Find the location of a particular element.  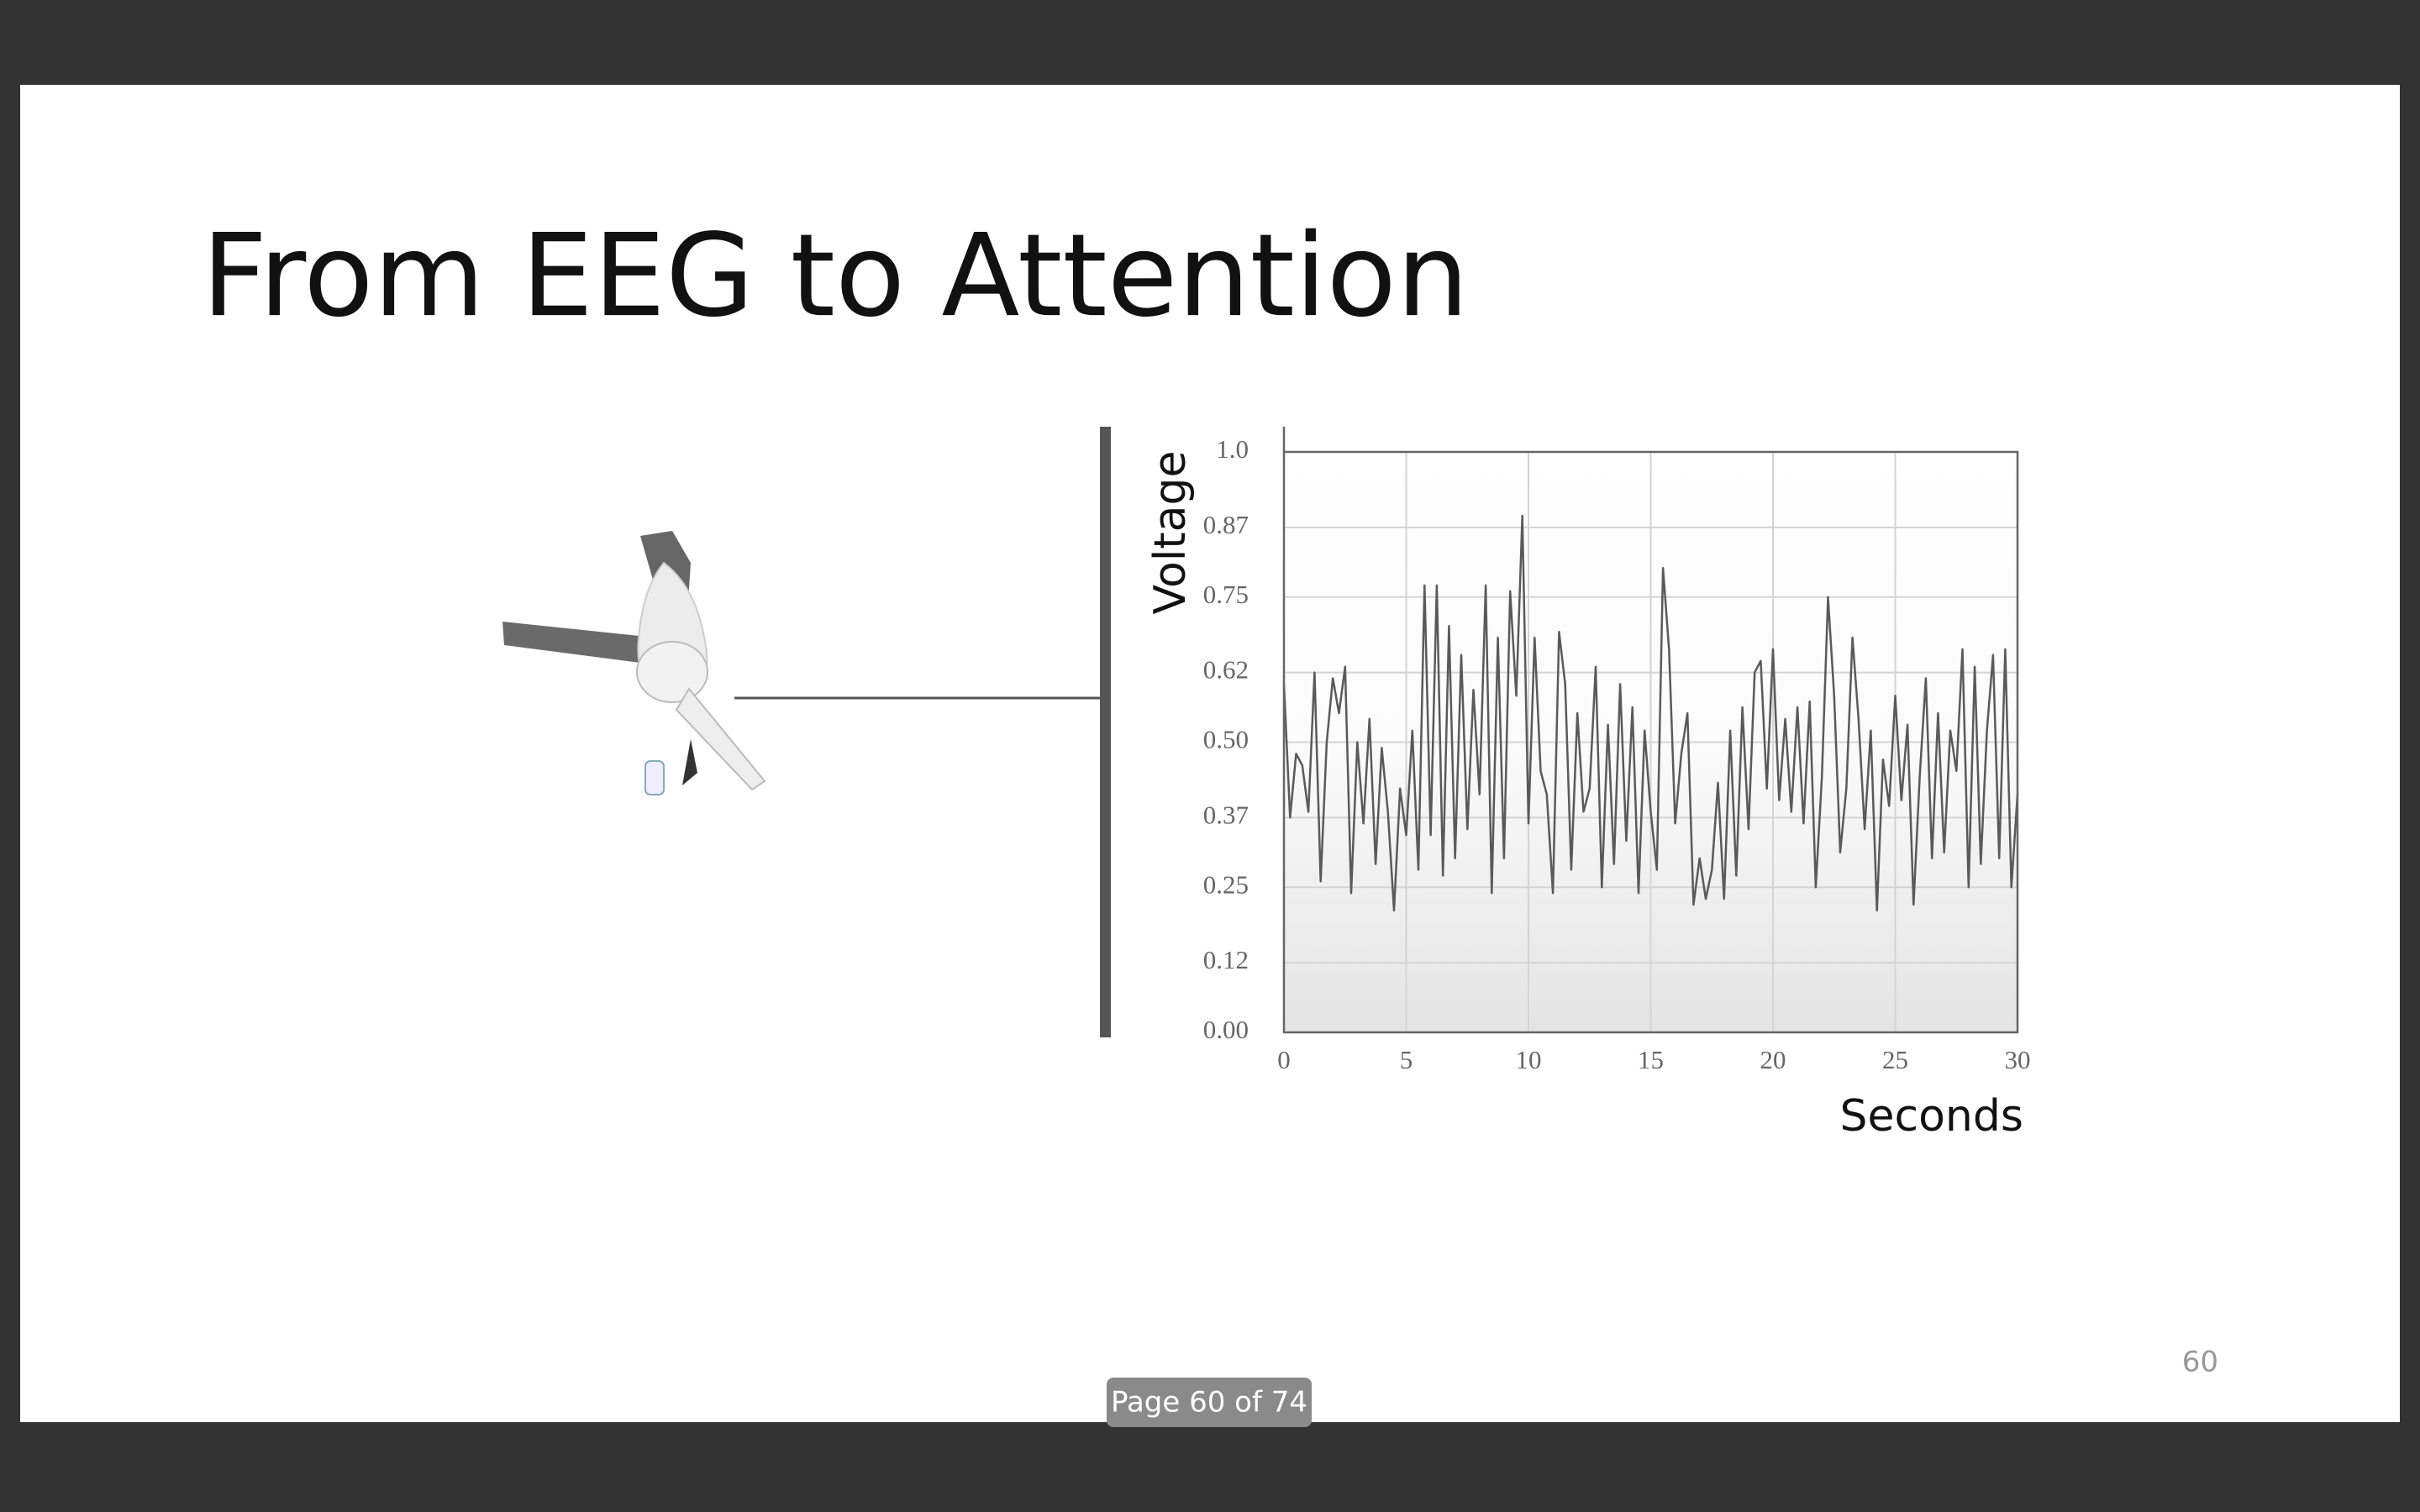

y-tick-label: 0.75 is located at coordinates (1226, 594).